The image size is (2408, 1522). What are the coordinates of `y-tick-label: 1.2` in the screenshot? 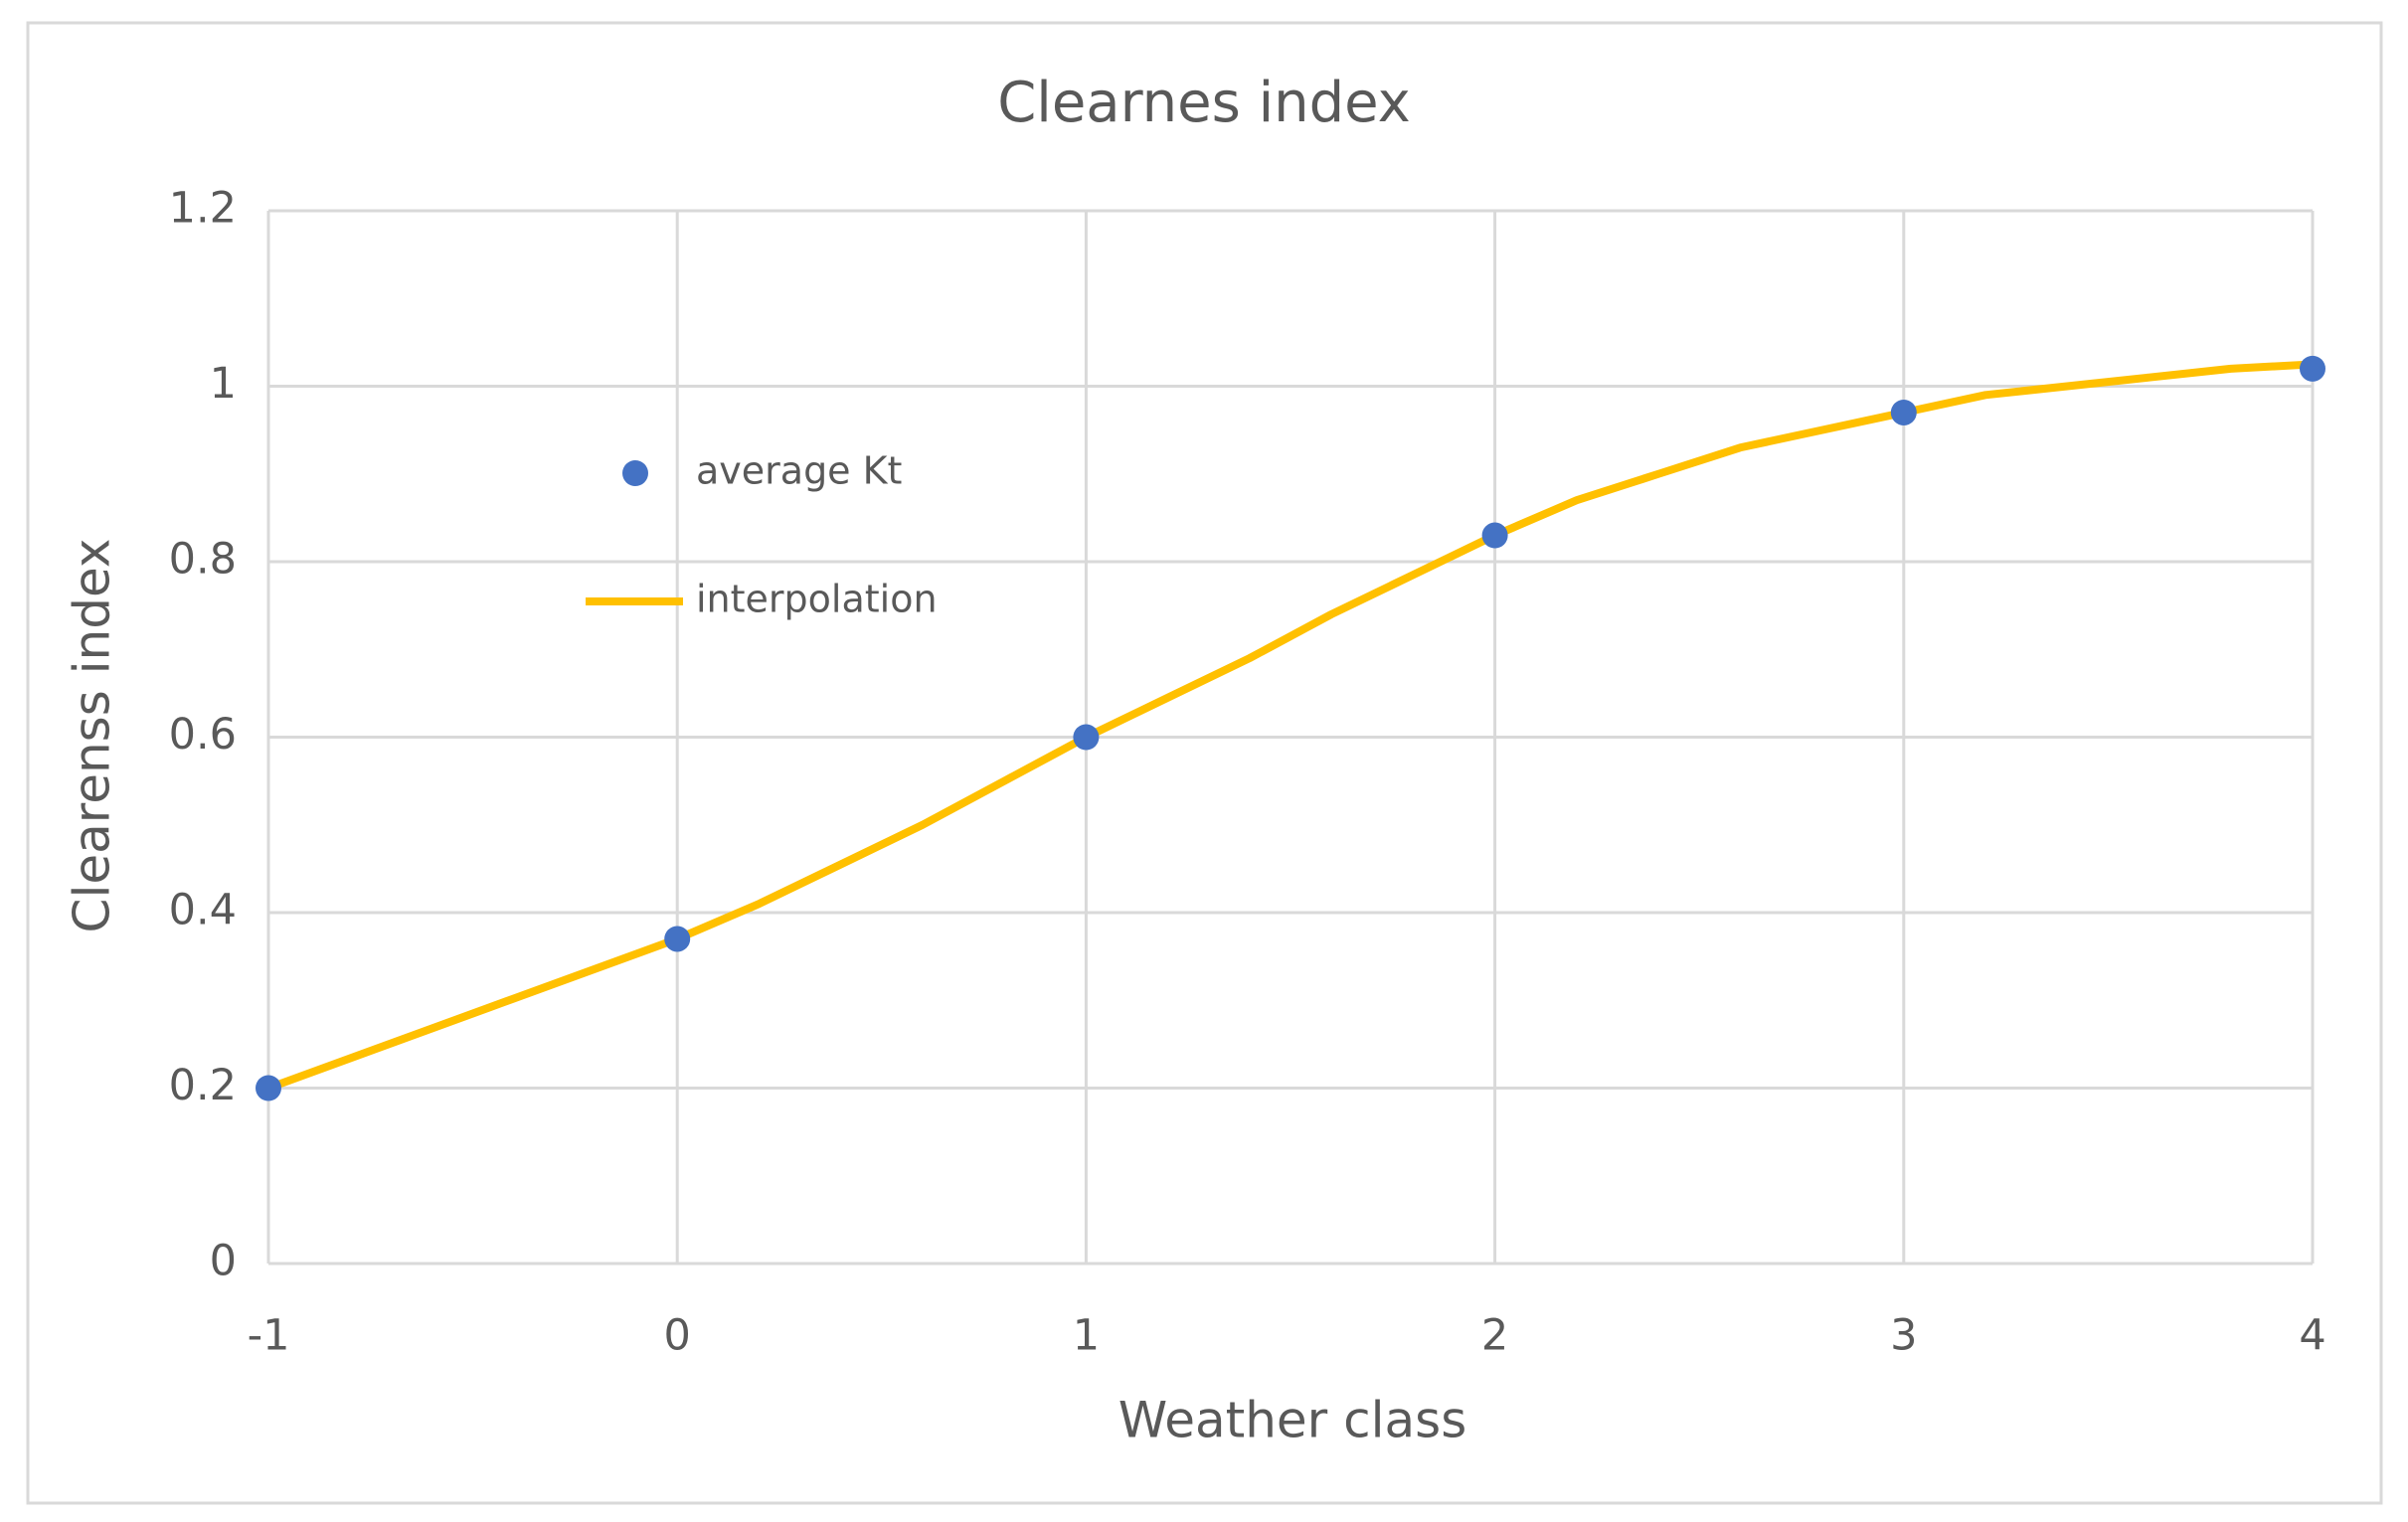 It's located at (203, 209).